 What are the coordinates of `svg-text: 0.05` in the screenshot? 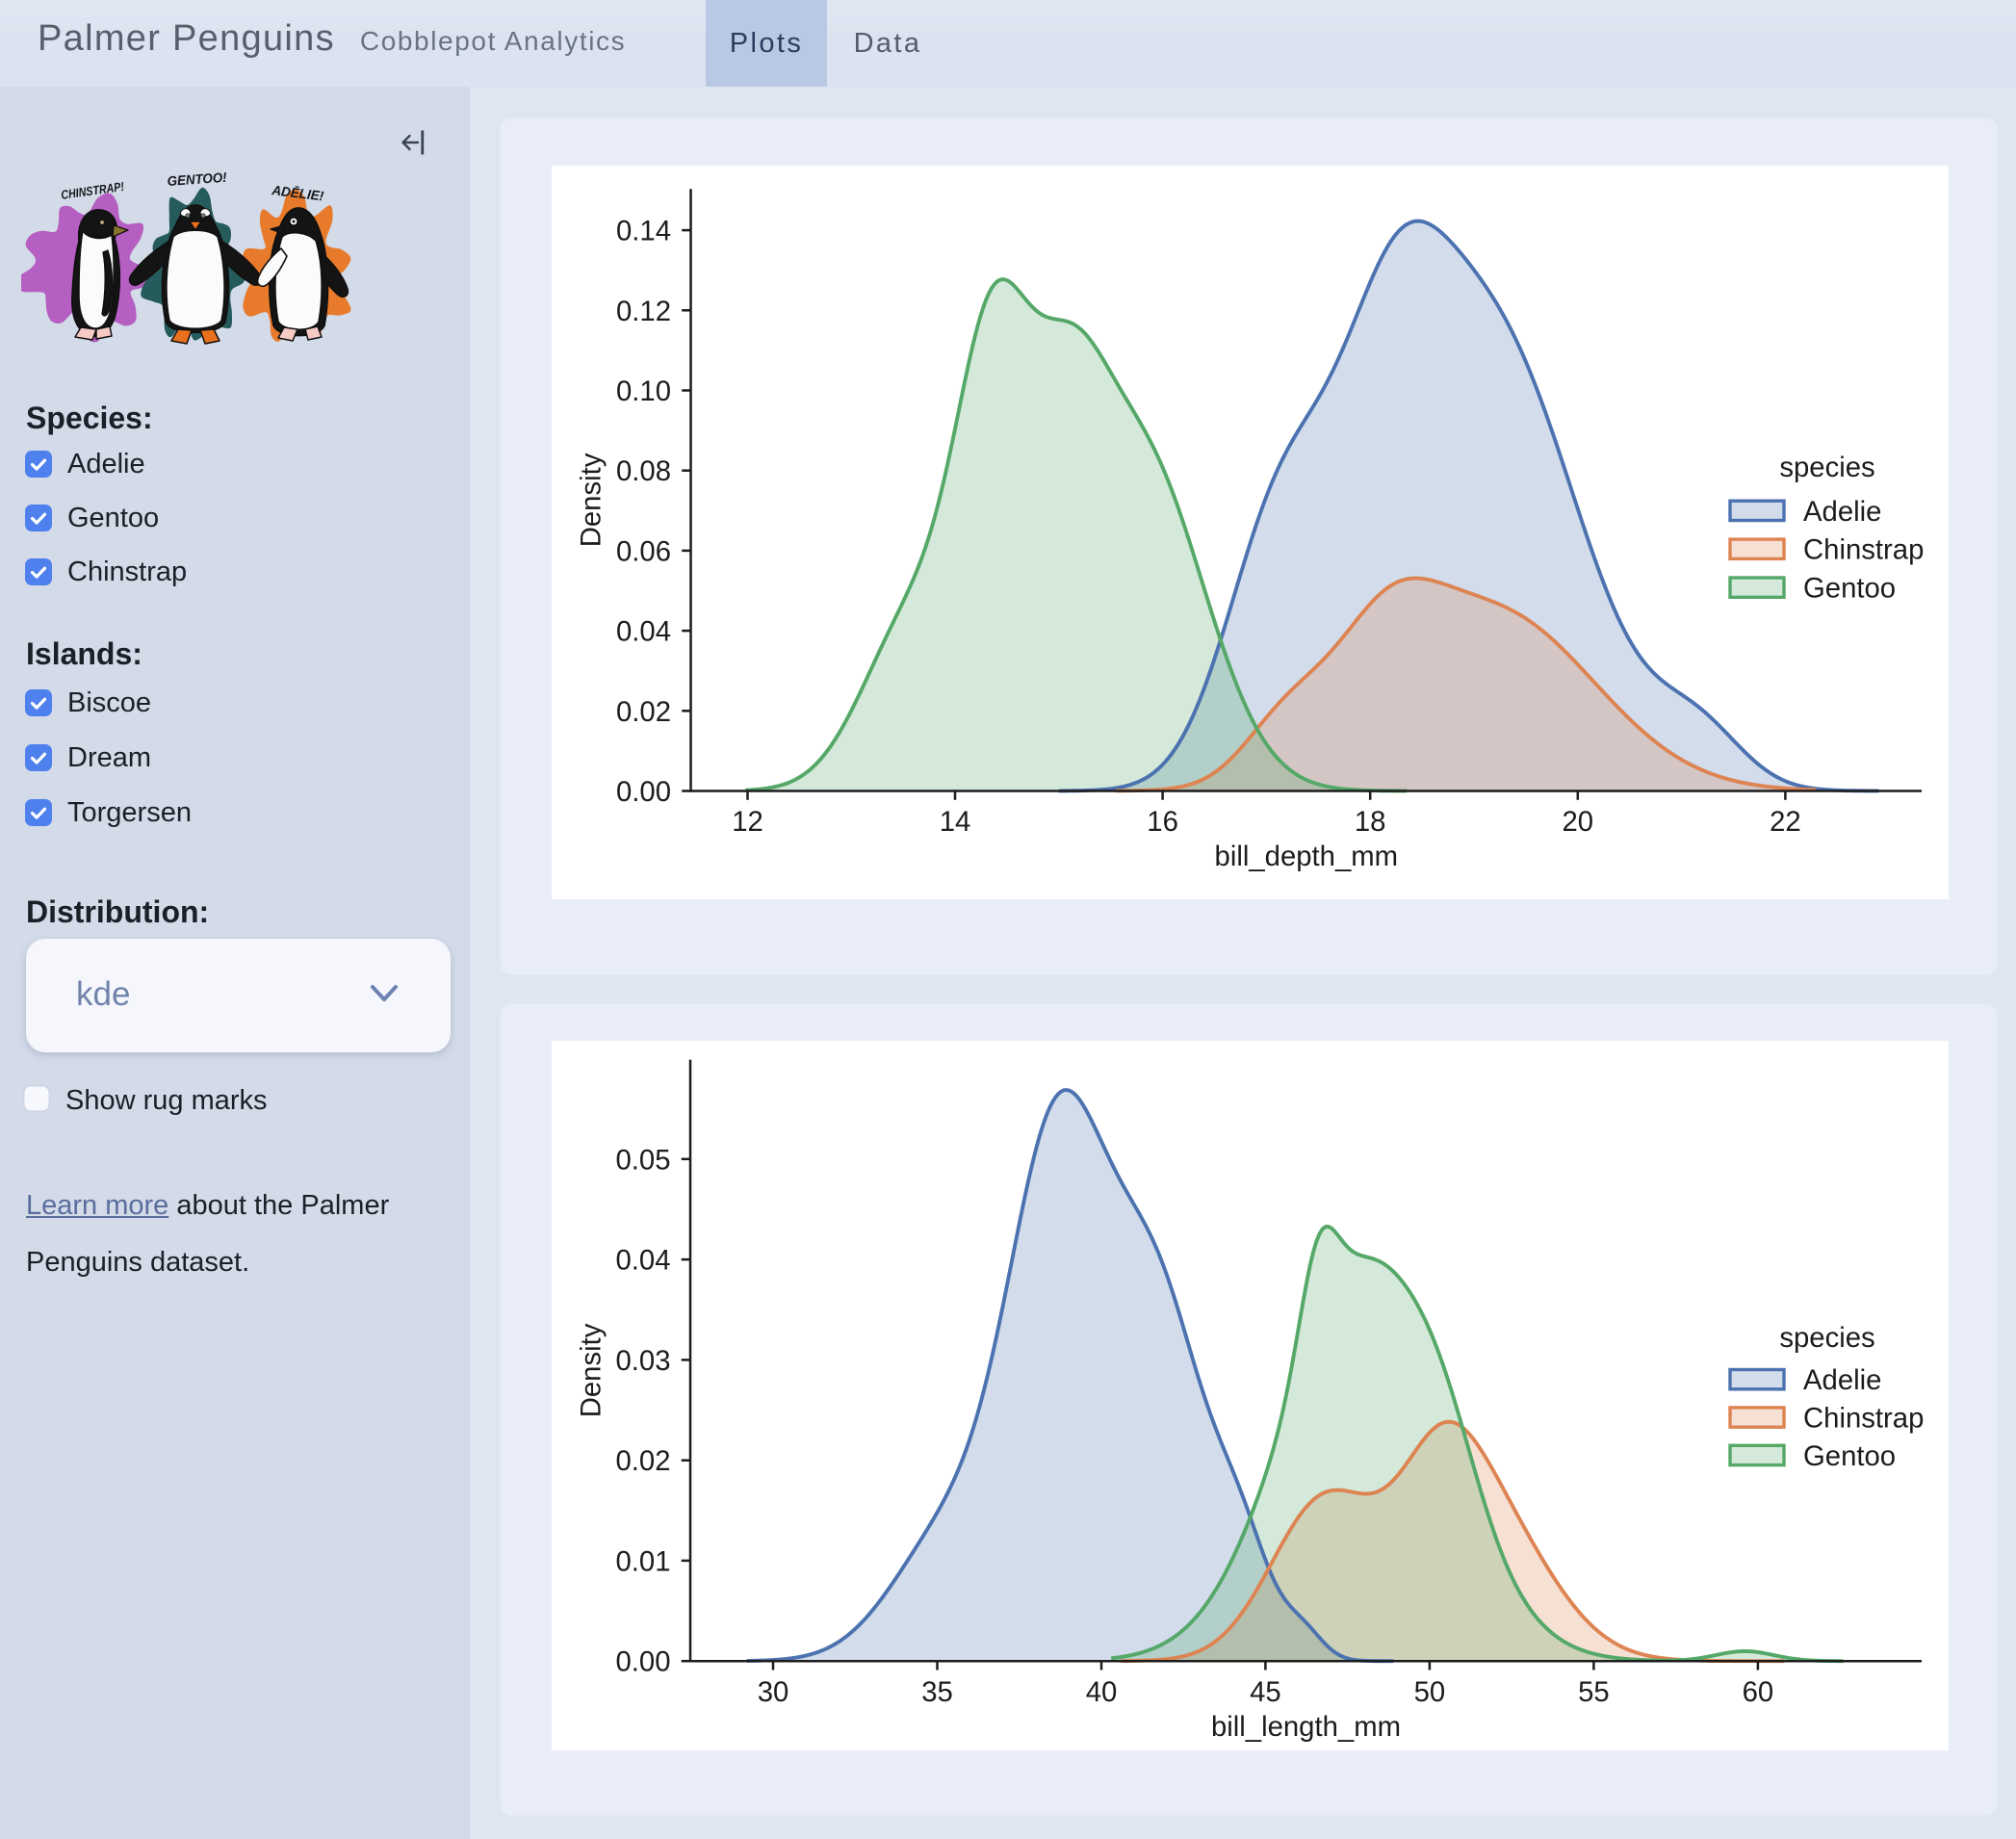 It's located at (642, 1160).